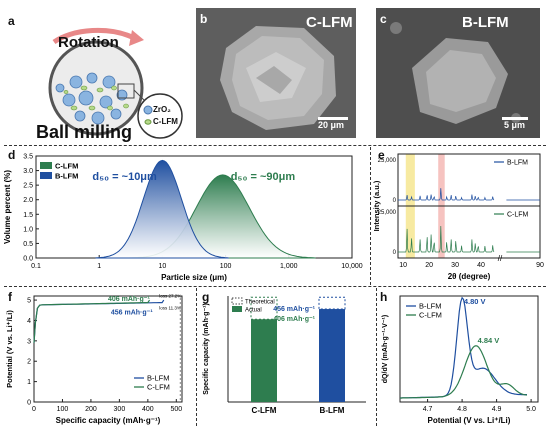  What do you see at coordinates (120, 409) in the screenshot?
I see `x-tick-label: 300` at bounding box center [120, 409].